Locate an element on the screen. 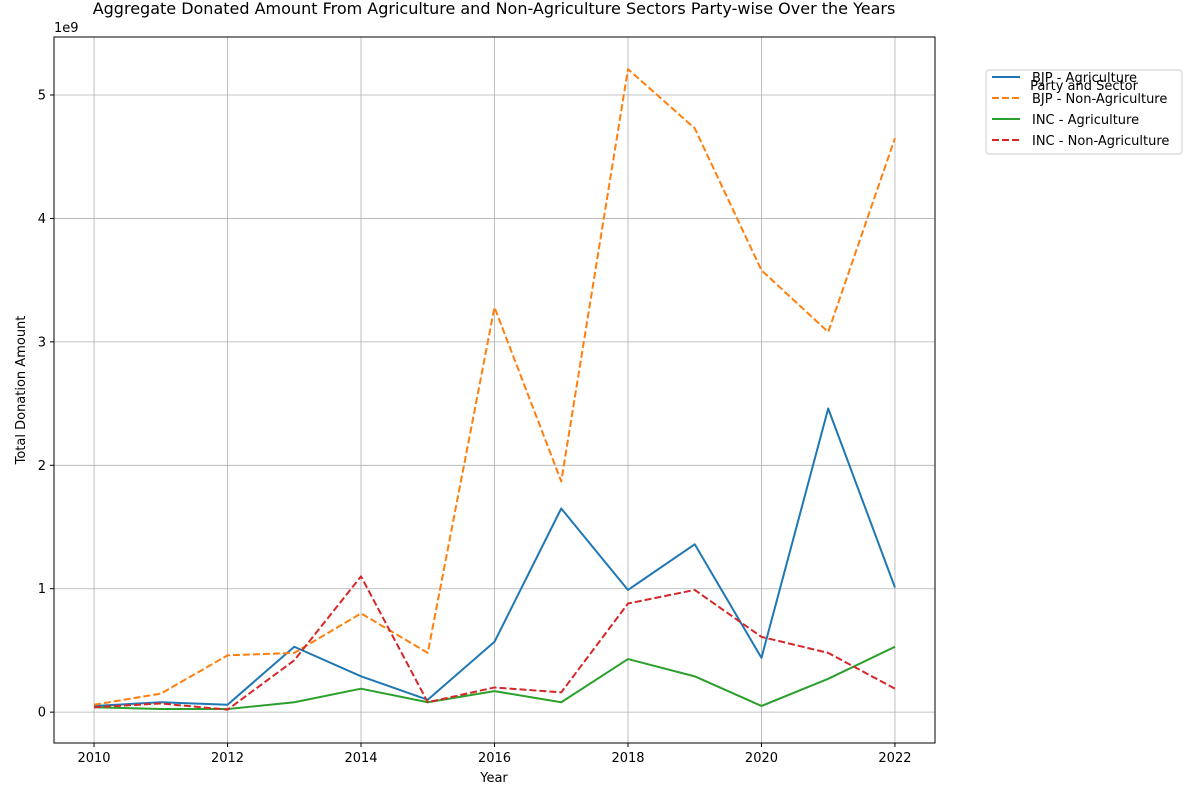 Image resolution: width=1200 pixels, height=800 pixels. x-axis-ticks: 2010 2012 2014 2016 2018 2020 2022 is located at coordinates (494, 754).